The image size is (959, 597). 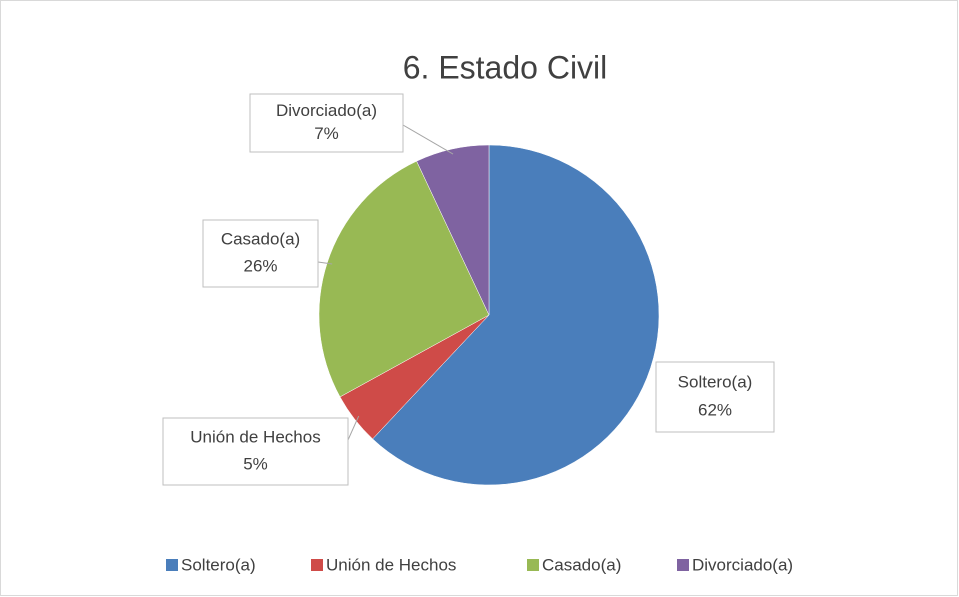 What do you see at coordinates (505, 67) in the screenshot?
I see `chart-title: 6. Estado Civil` at bounding box center [505, 67].